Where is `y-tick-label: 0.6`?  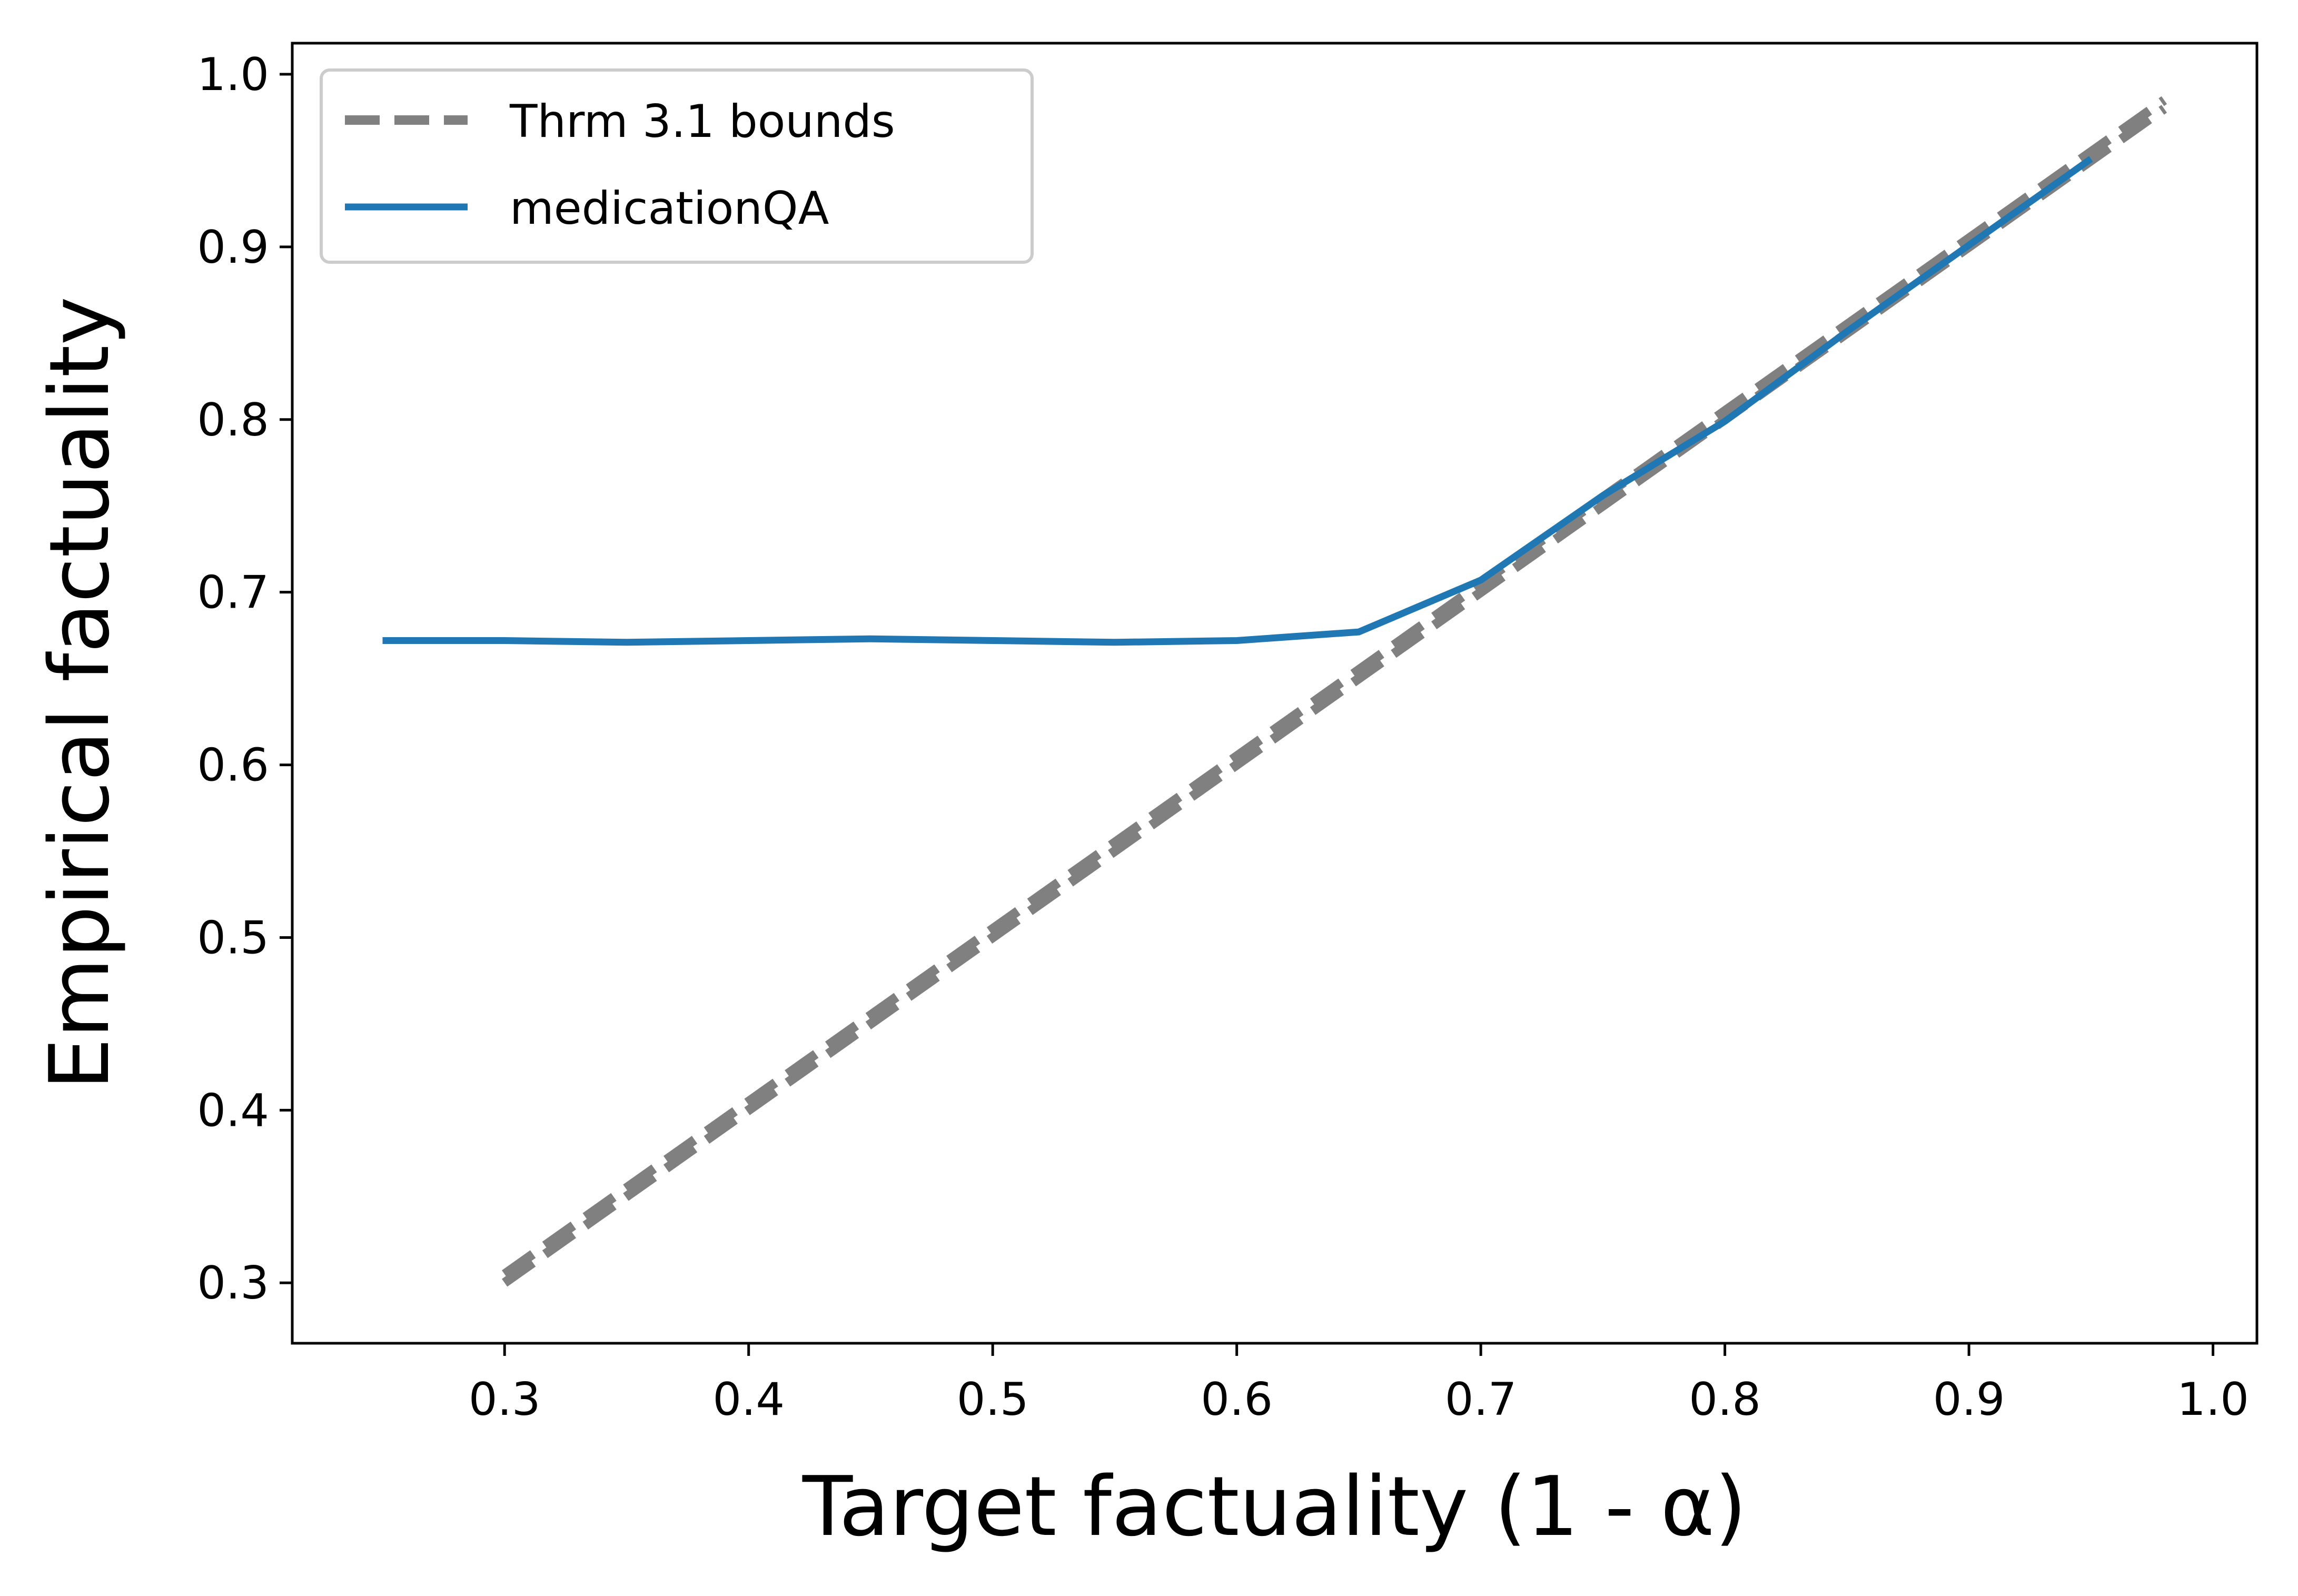
y-tick-label: 0.6 is located at coordinates (233, 765).